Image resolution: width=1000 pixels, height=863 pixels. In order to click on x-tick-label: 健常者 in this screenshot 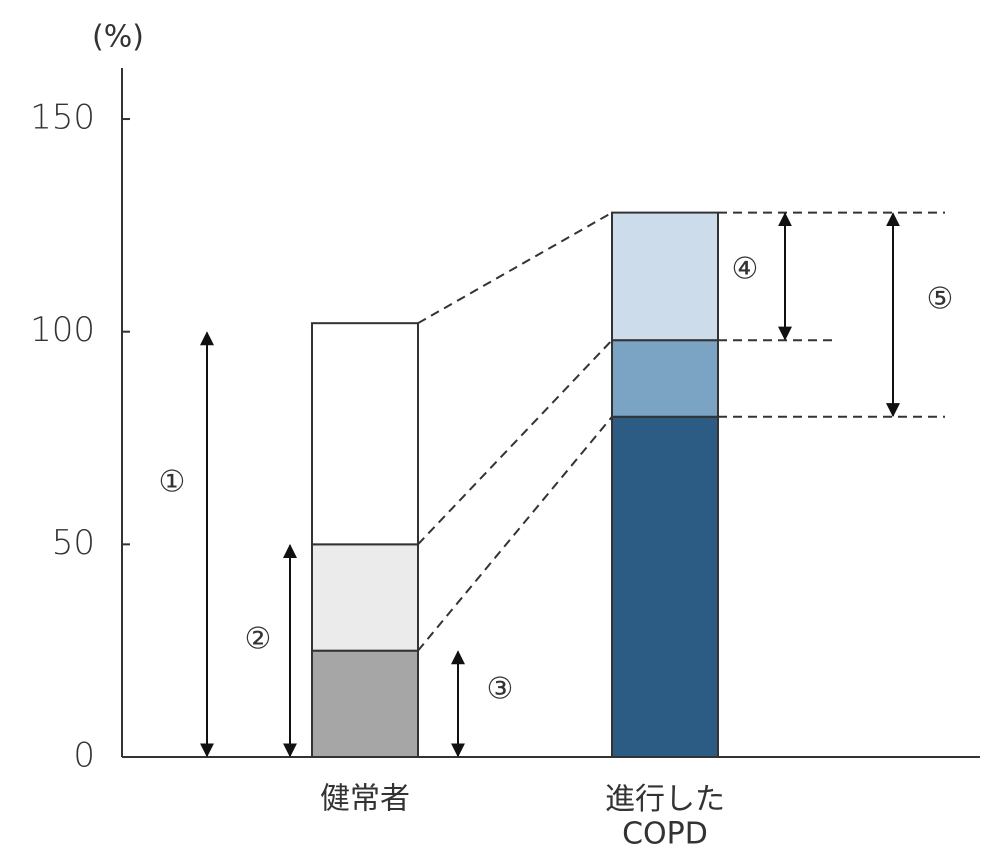, I will do `click(365, 799)`.